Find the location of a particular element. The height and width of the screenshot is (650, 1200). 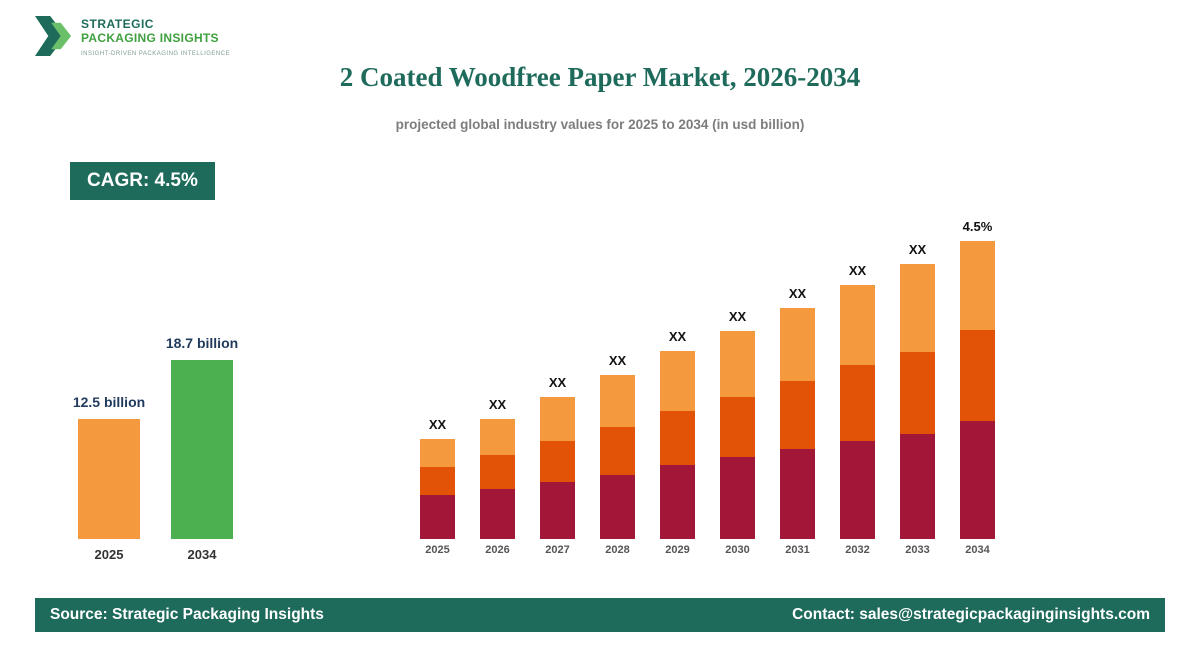

axis-label-2028: 2028 is located at coordinates (617, 550).